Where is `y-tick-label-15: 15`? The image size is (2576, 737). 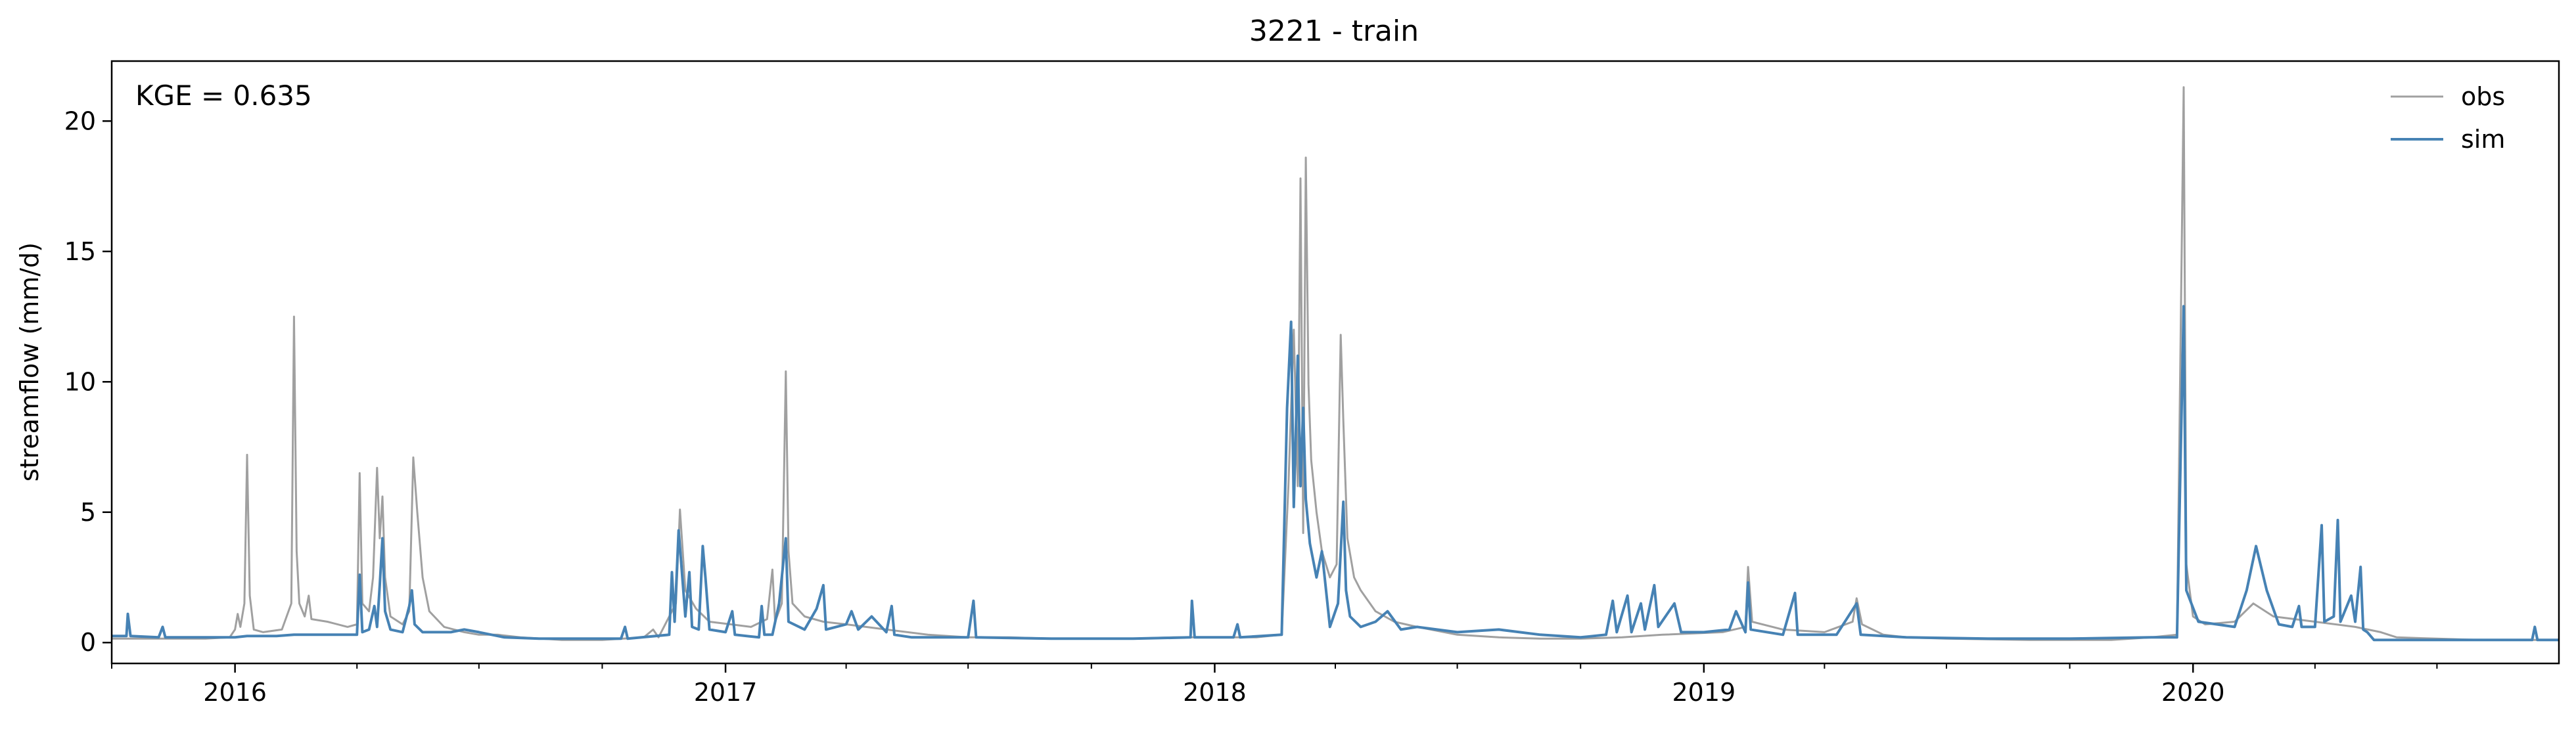 y-tick-label-15: 15 is located at coordinates (80, 251).